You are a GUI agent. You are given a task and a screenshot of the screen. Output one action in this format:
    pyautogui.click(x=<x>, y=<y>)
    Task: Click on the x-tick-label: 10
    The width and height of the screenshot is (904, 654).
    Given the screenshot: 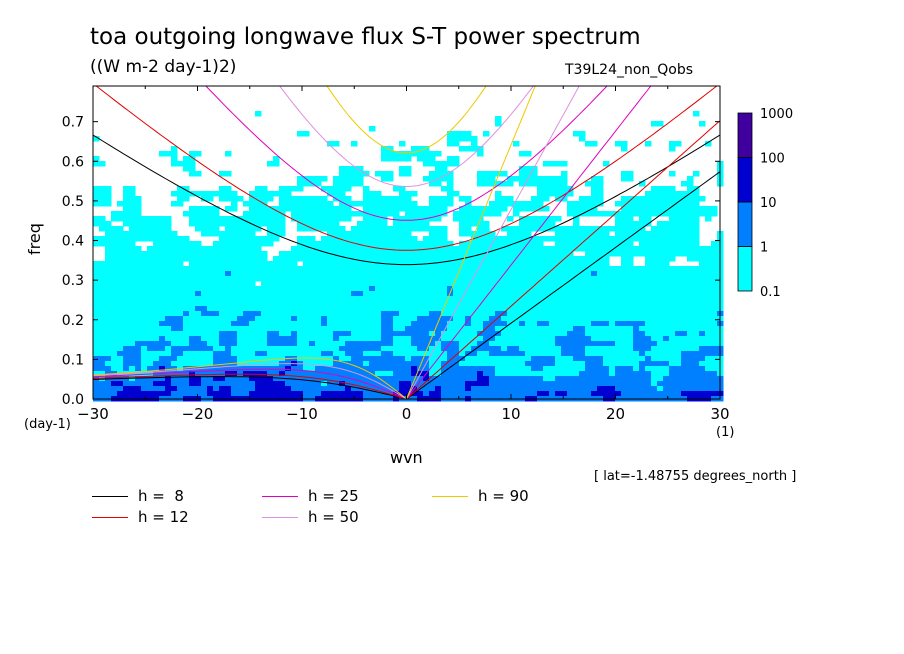 What is the action you would take?
    pyautogui.click(x=510, y=414)
    